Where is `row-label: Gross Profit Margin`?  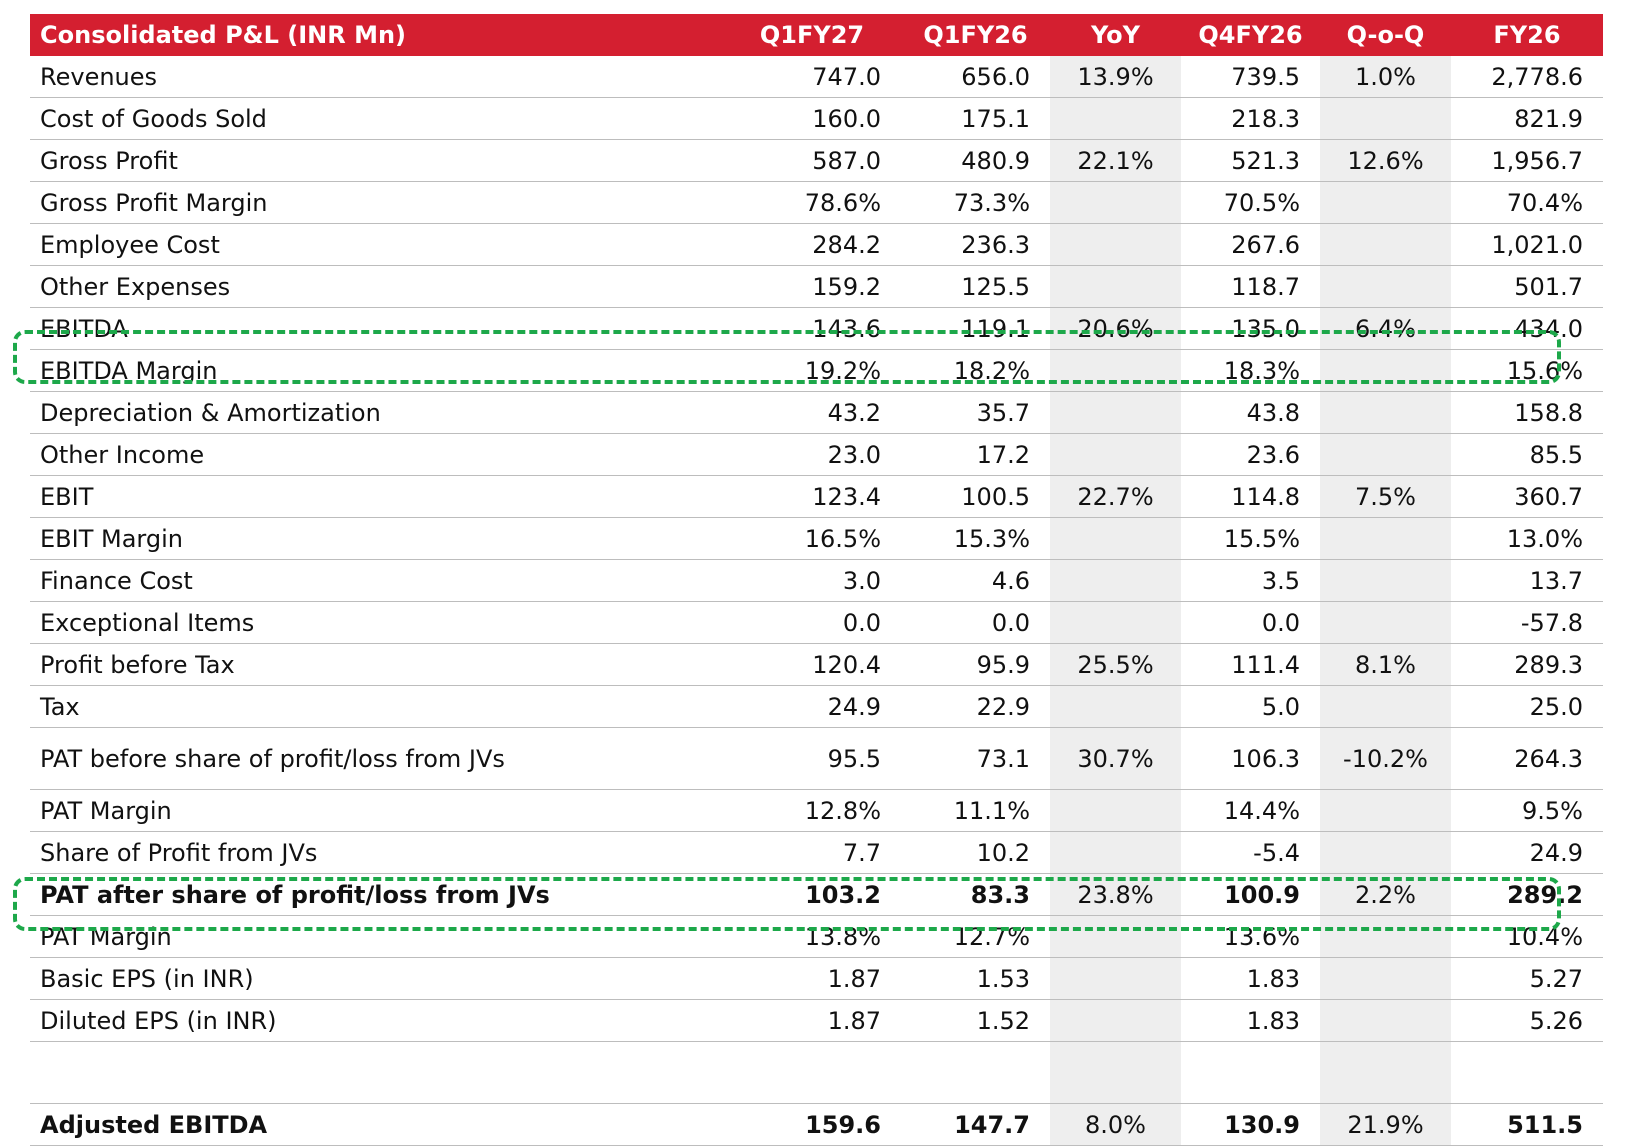
row-label: Gross Profit Margin is located at coordinates (376, 202).